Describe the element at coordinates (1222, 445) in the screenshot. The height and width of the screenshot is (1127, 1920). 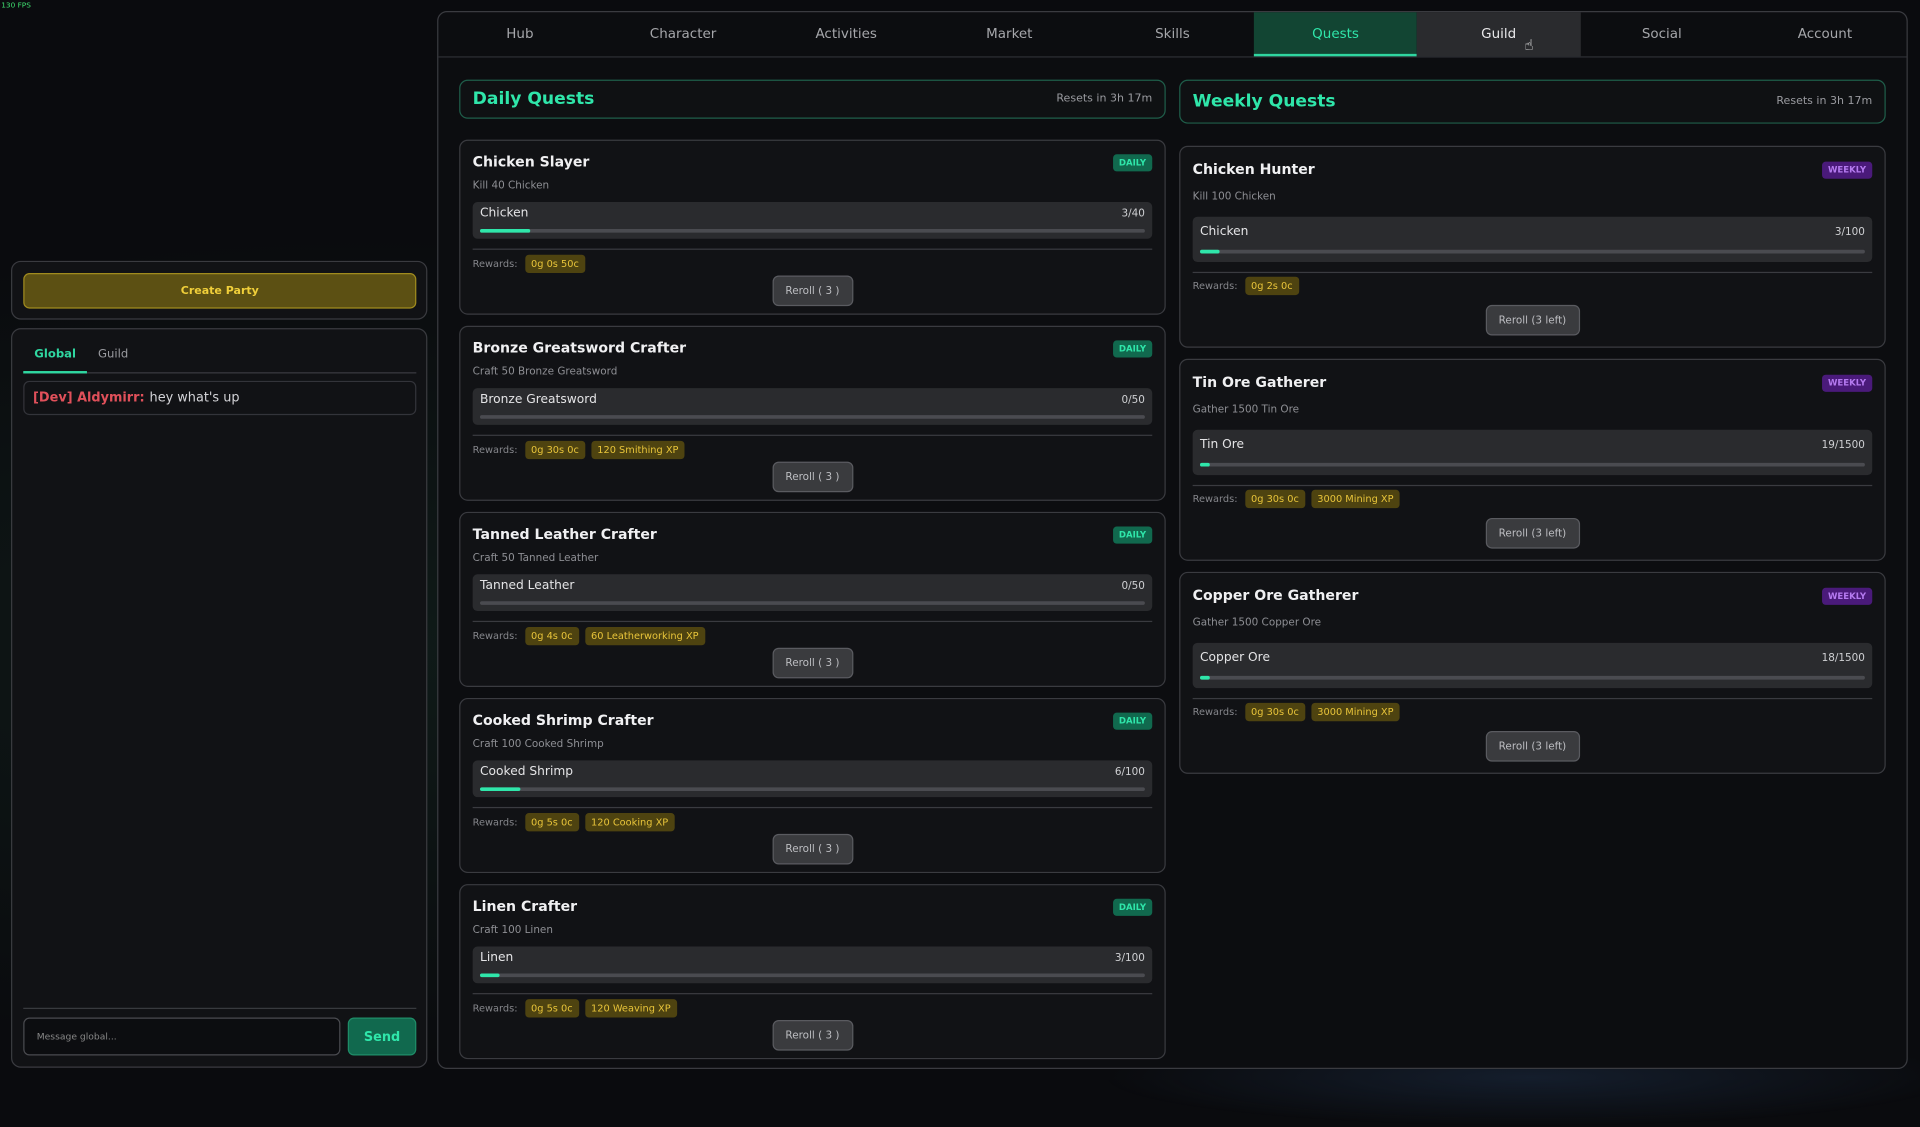
I see `progress-item-name: Tin Ore` at that location.